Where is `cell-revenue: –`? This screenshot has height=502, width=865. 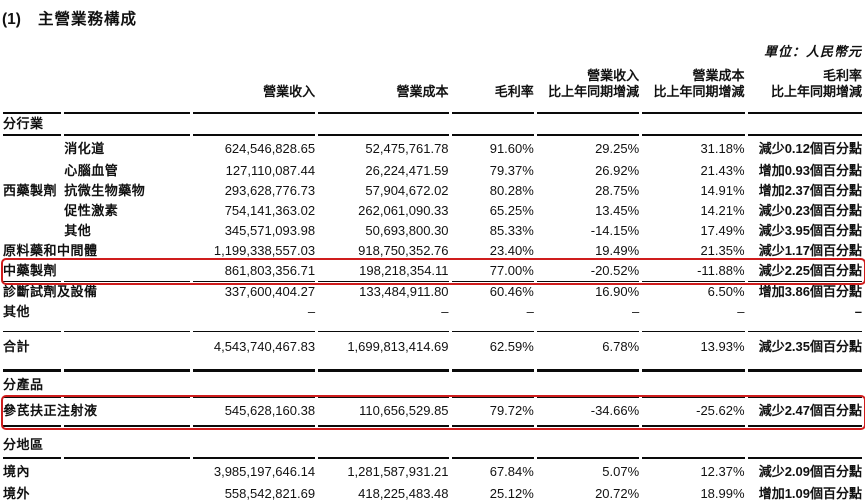 cell-revenue: – is located at coordinates (254, 317).